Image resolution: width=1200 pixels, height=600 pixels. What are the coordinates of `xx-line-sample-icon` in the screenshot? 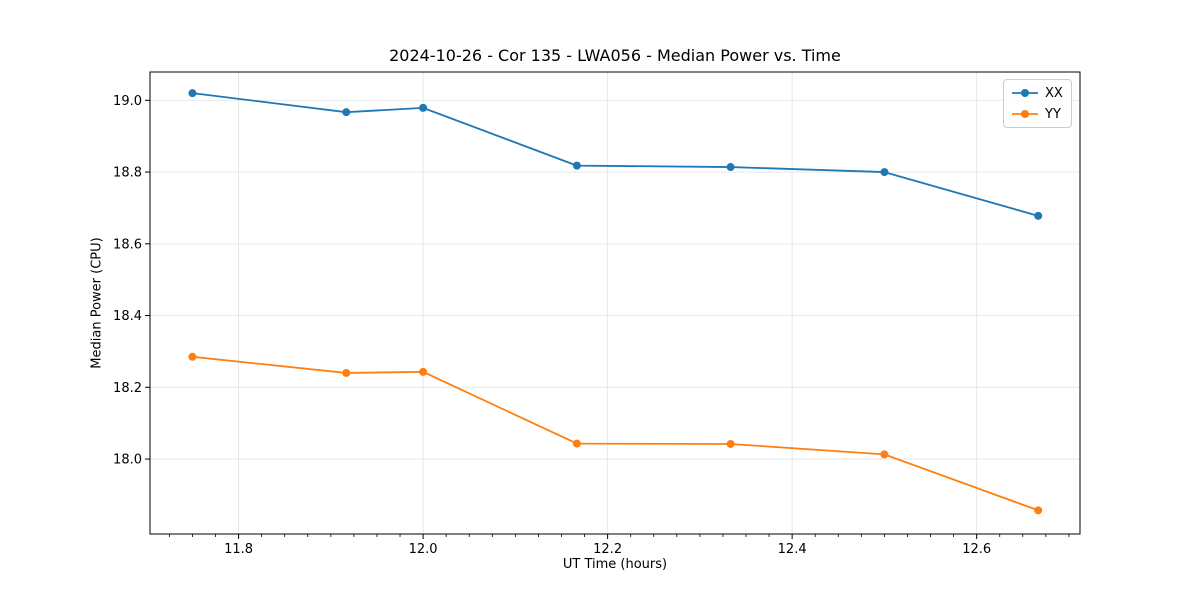 It's located at (1025, 93).